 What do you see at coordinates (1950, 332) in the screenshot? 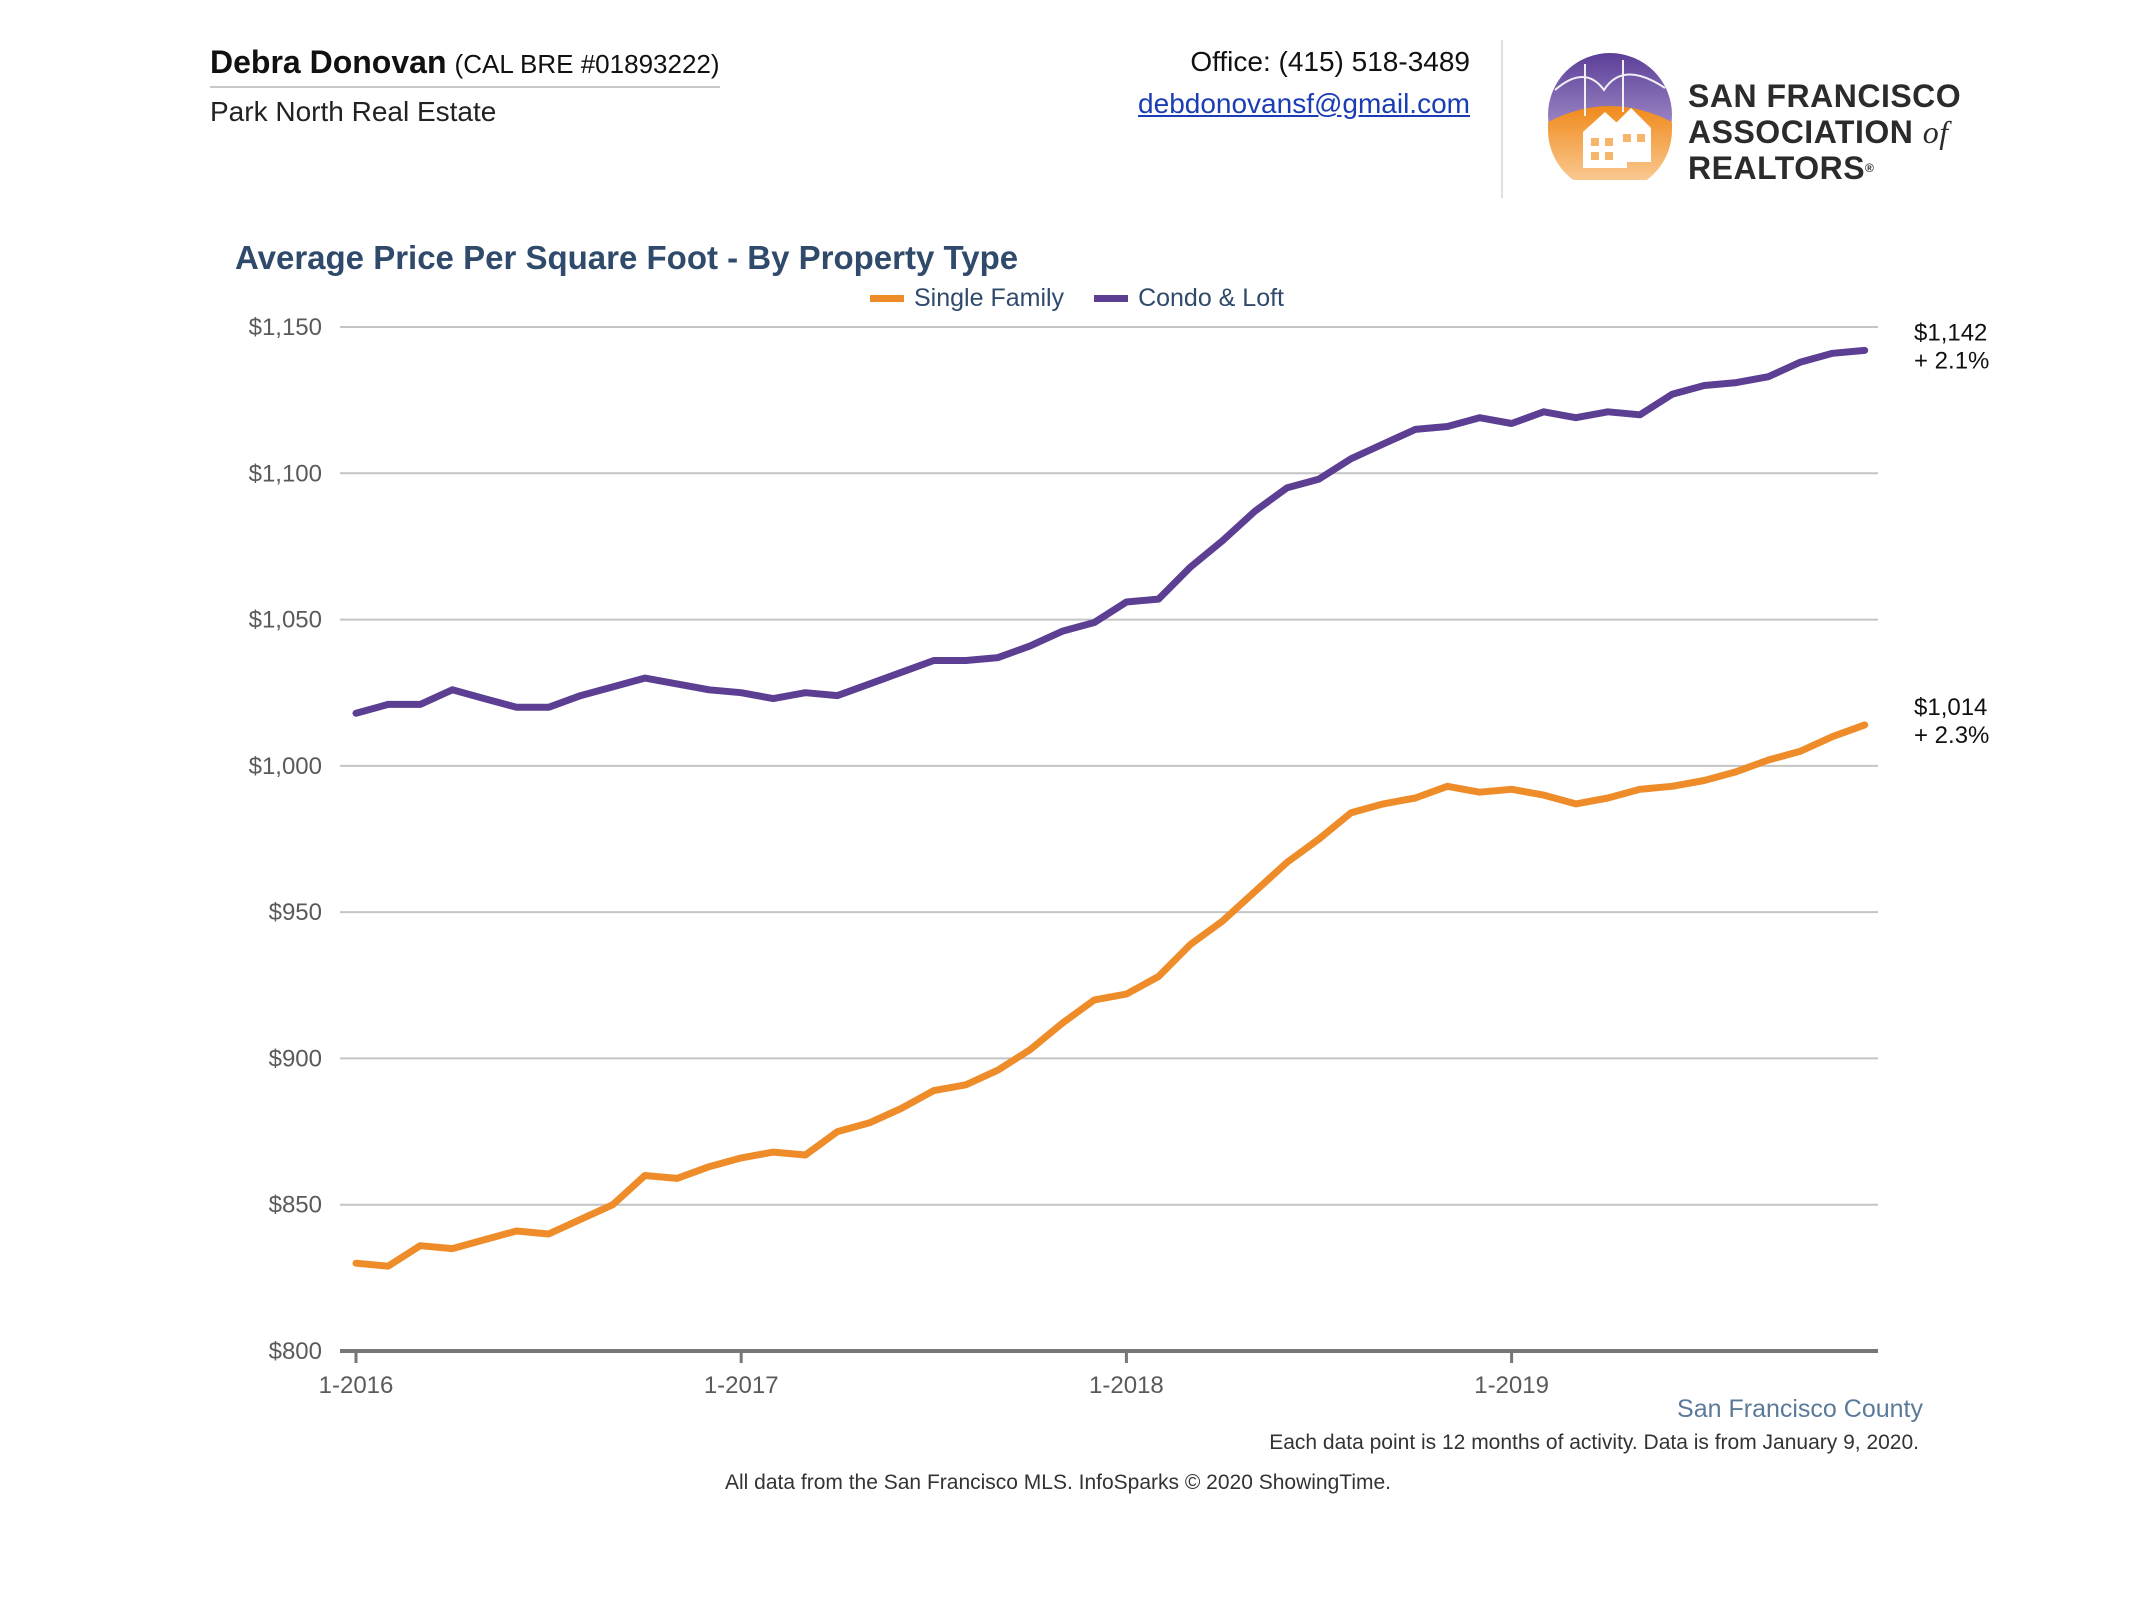
I see `end-value-label-condo-loft: $1,142` at bounding box center [1950, 332].